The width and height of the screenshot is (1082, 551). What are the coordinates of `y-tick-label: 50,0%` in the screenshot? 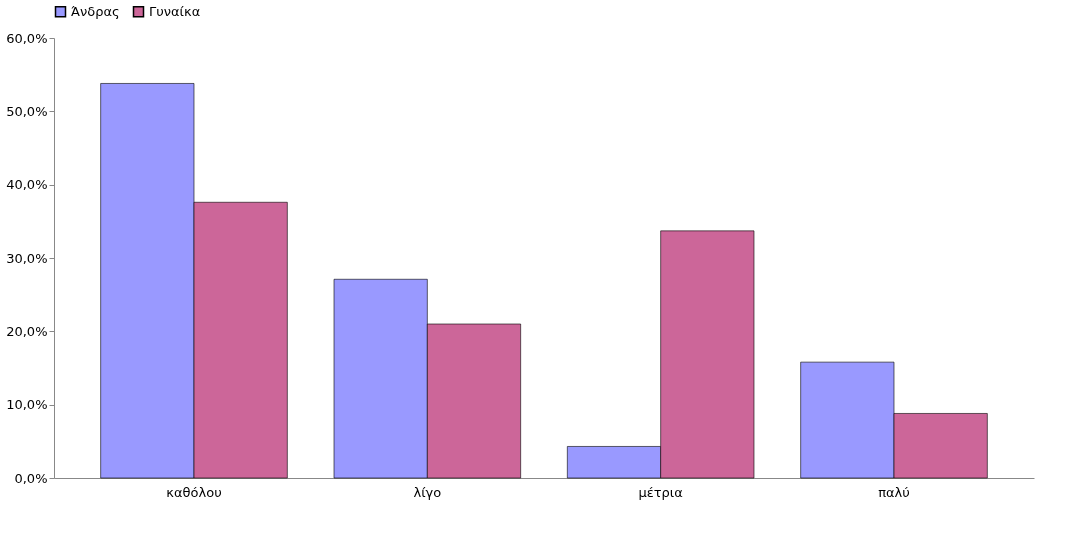 It's located at (27, 111).